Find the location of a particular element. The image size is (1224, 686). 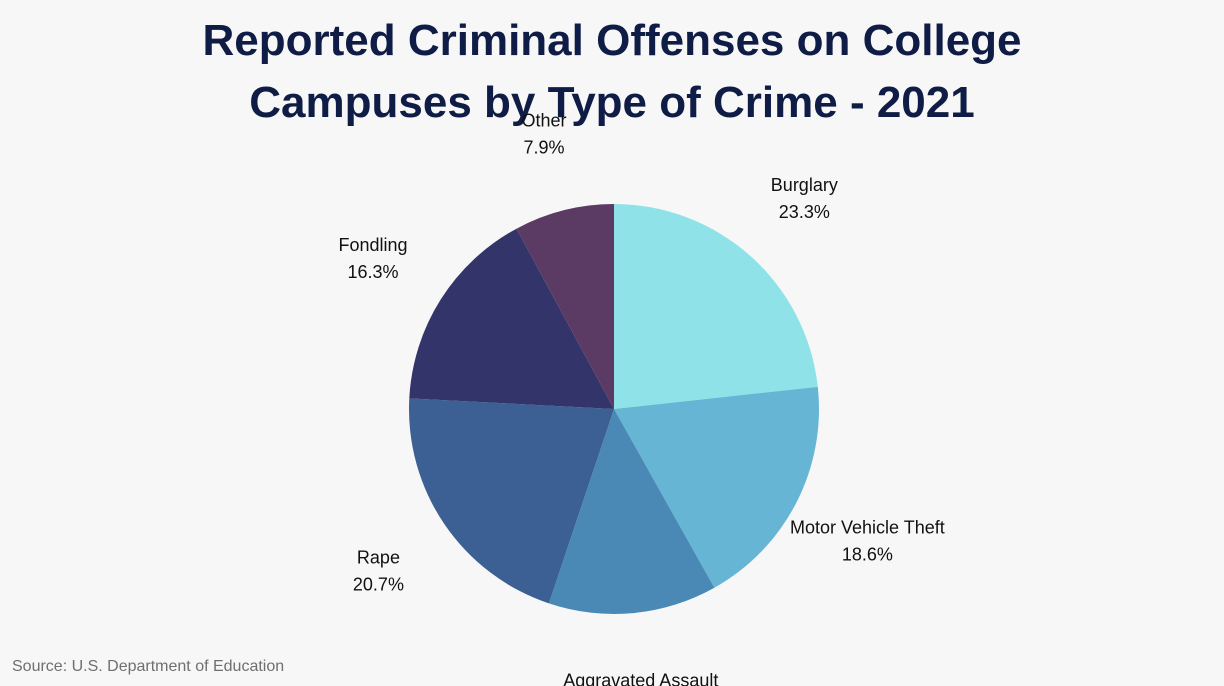

slice-category-label: Fondling is located at coordinates (373, 245).